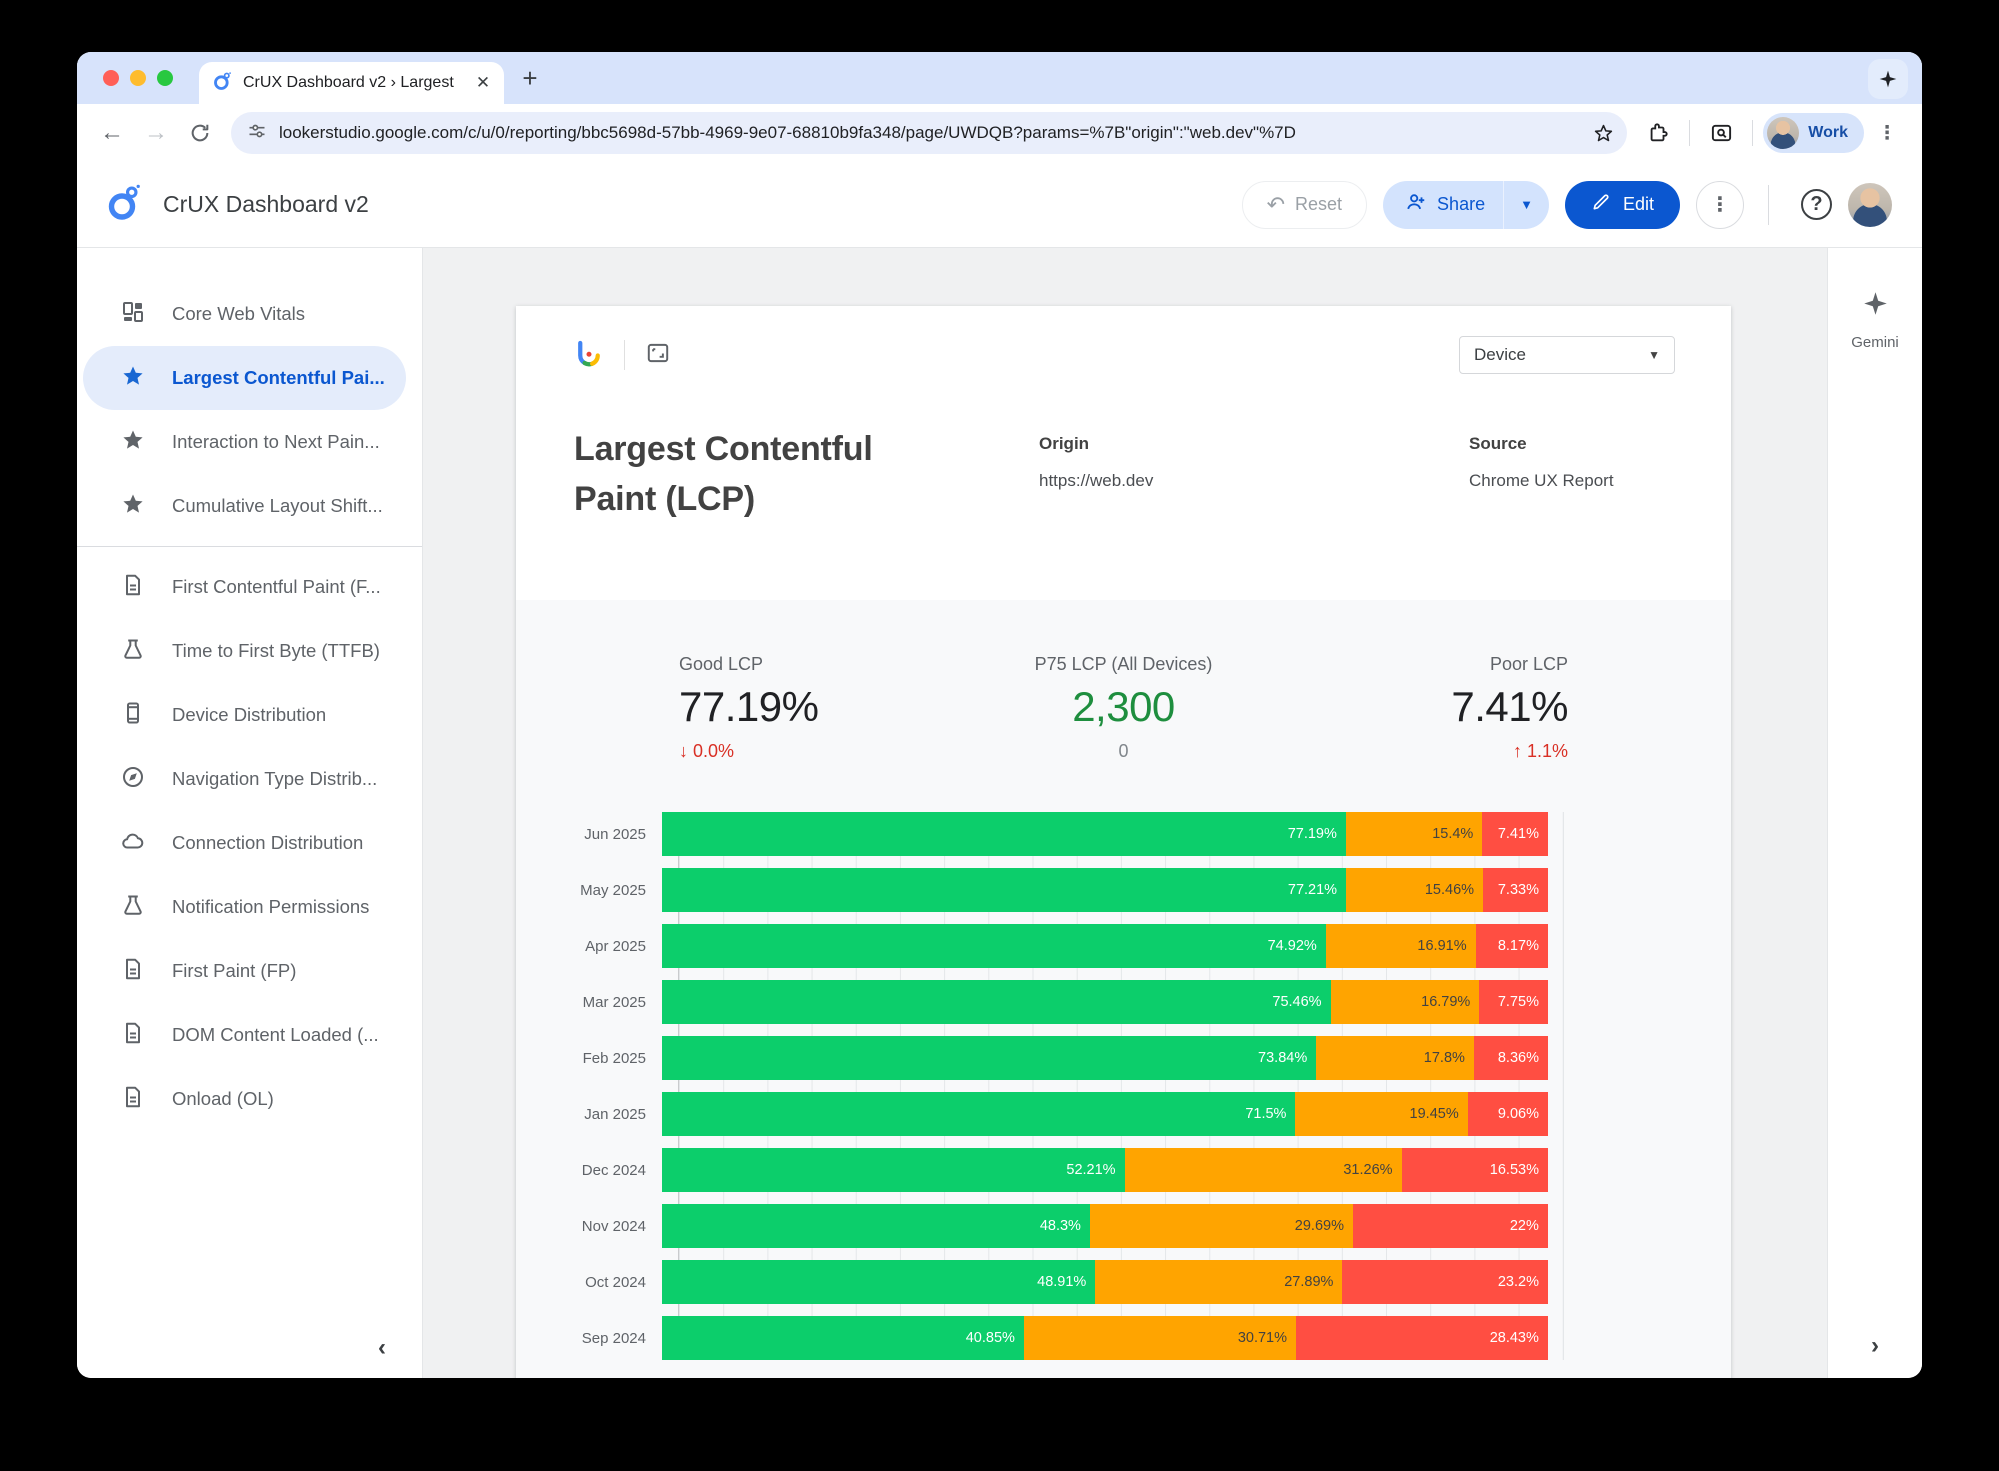 The image size is (1999, 1471). What do you see at coordinates (1515, 834) in the screenshot?
I see `bar-segment-poor: 7.41%` at bounding box center [1515, 834].